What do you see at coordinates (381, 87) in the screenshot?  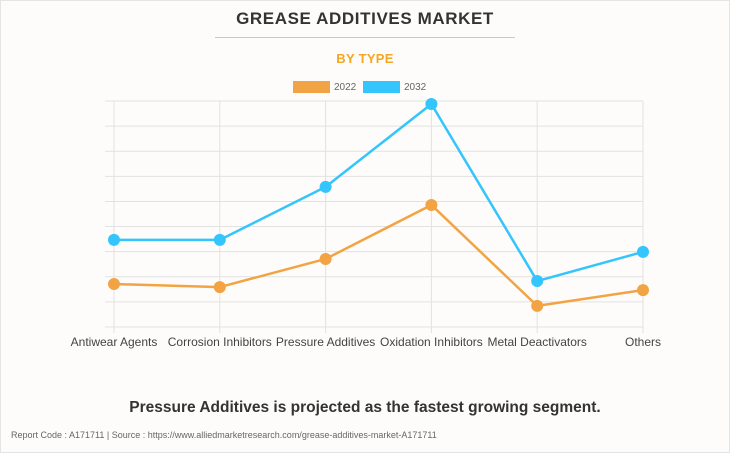 I see `legend-swatch-2032` at bounding box center [381, 87].